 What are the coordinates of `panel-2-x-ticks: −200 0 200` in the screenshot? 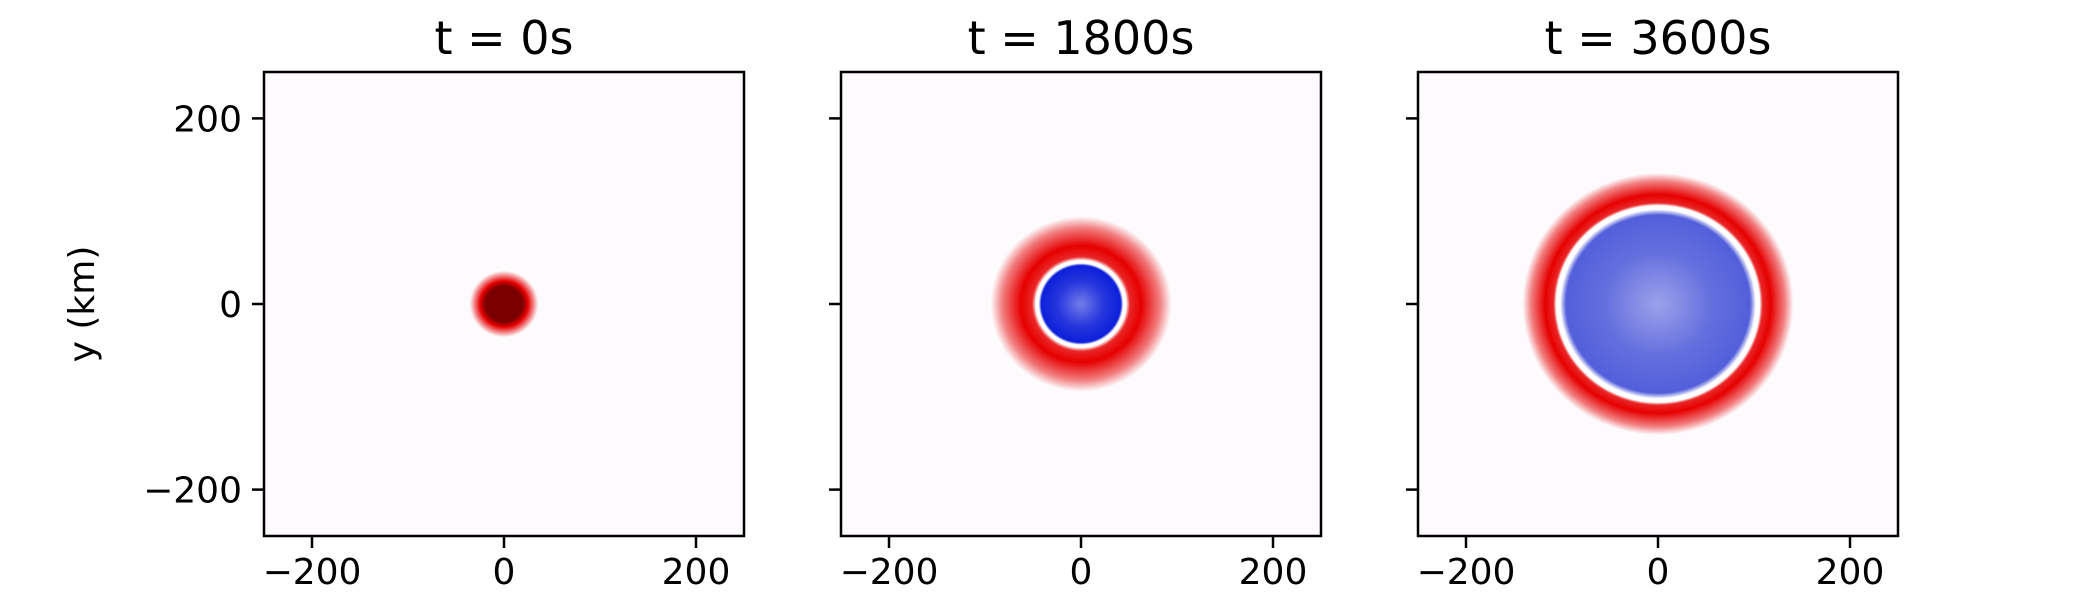 It's located at (1074, 564).